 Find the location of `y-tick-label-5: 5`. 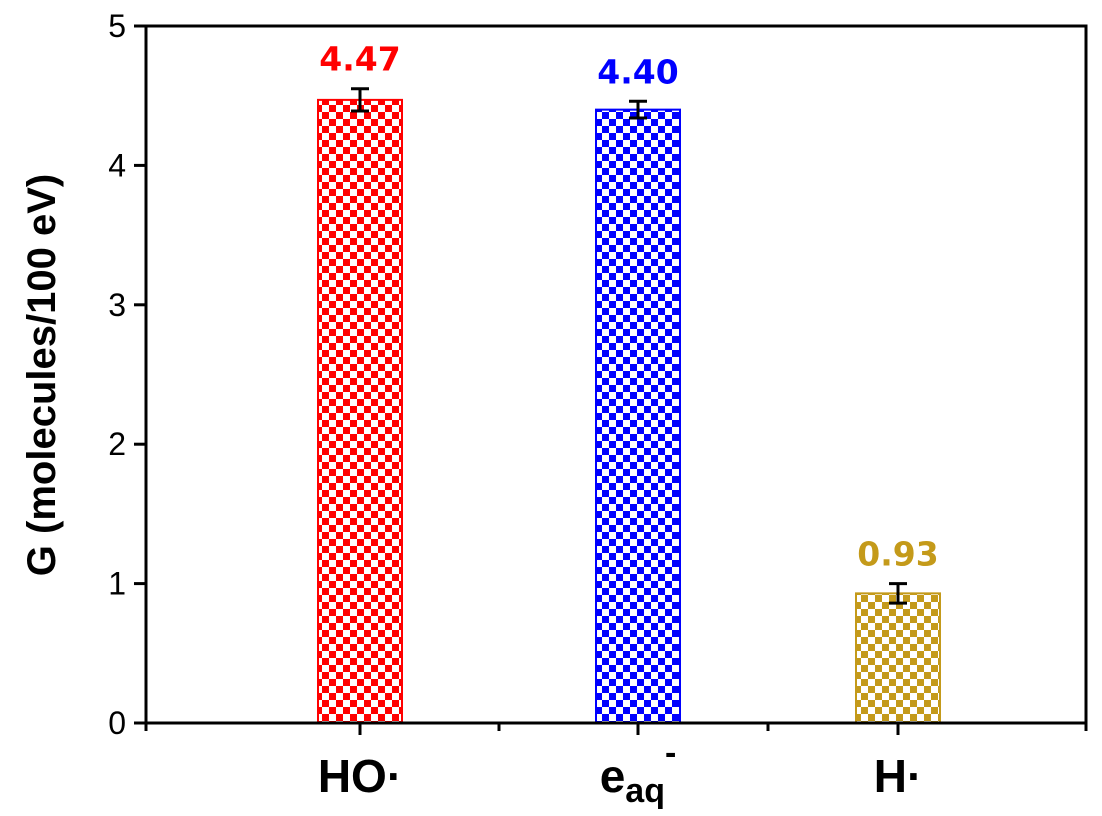

y-tick-label-5: 5 is located at coordinates (117, 26).